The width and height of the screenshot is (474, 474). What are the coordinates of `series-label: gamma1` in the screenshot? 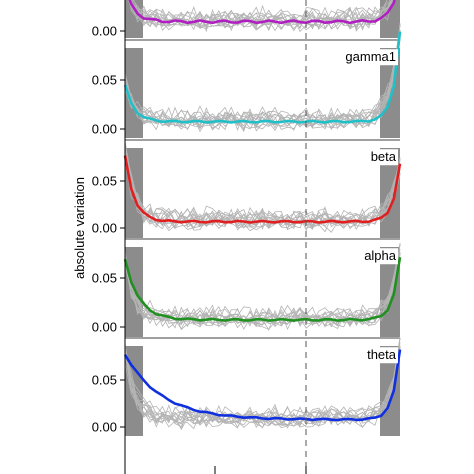 It's located at (370, 56).